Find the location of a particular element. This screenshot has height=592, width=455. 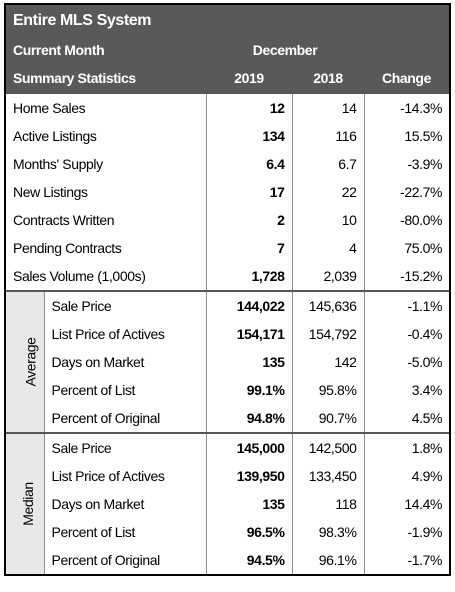

value-2018: 95.8% is located at coordinates (327, 390).